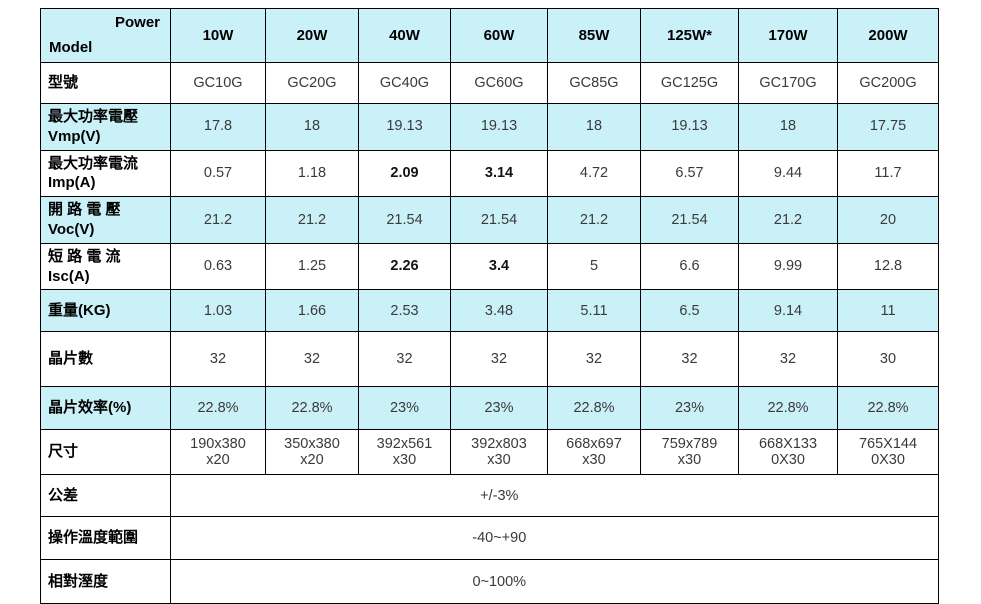 This screenshot has width=981, height=604. I want to click on spec-value: 17.8, so click(218, 127).